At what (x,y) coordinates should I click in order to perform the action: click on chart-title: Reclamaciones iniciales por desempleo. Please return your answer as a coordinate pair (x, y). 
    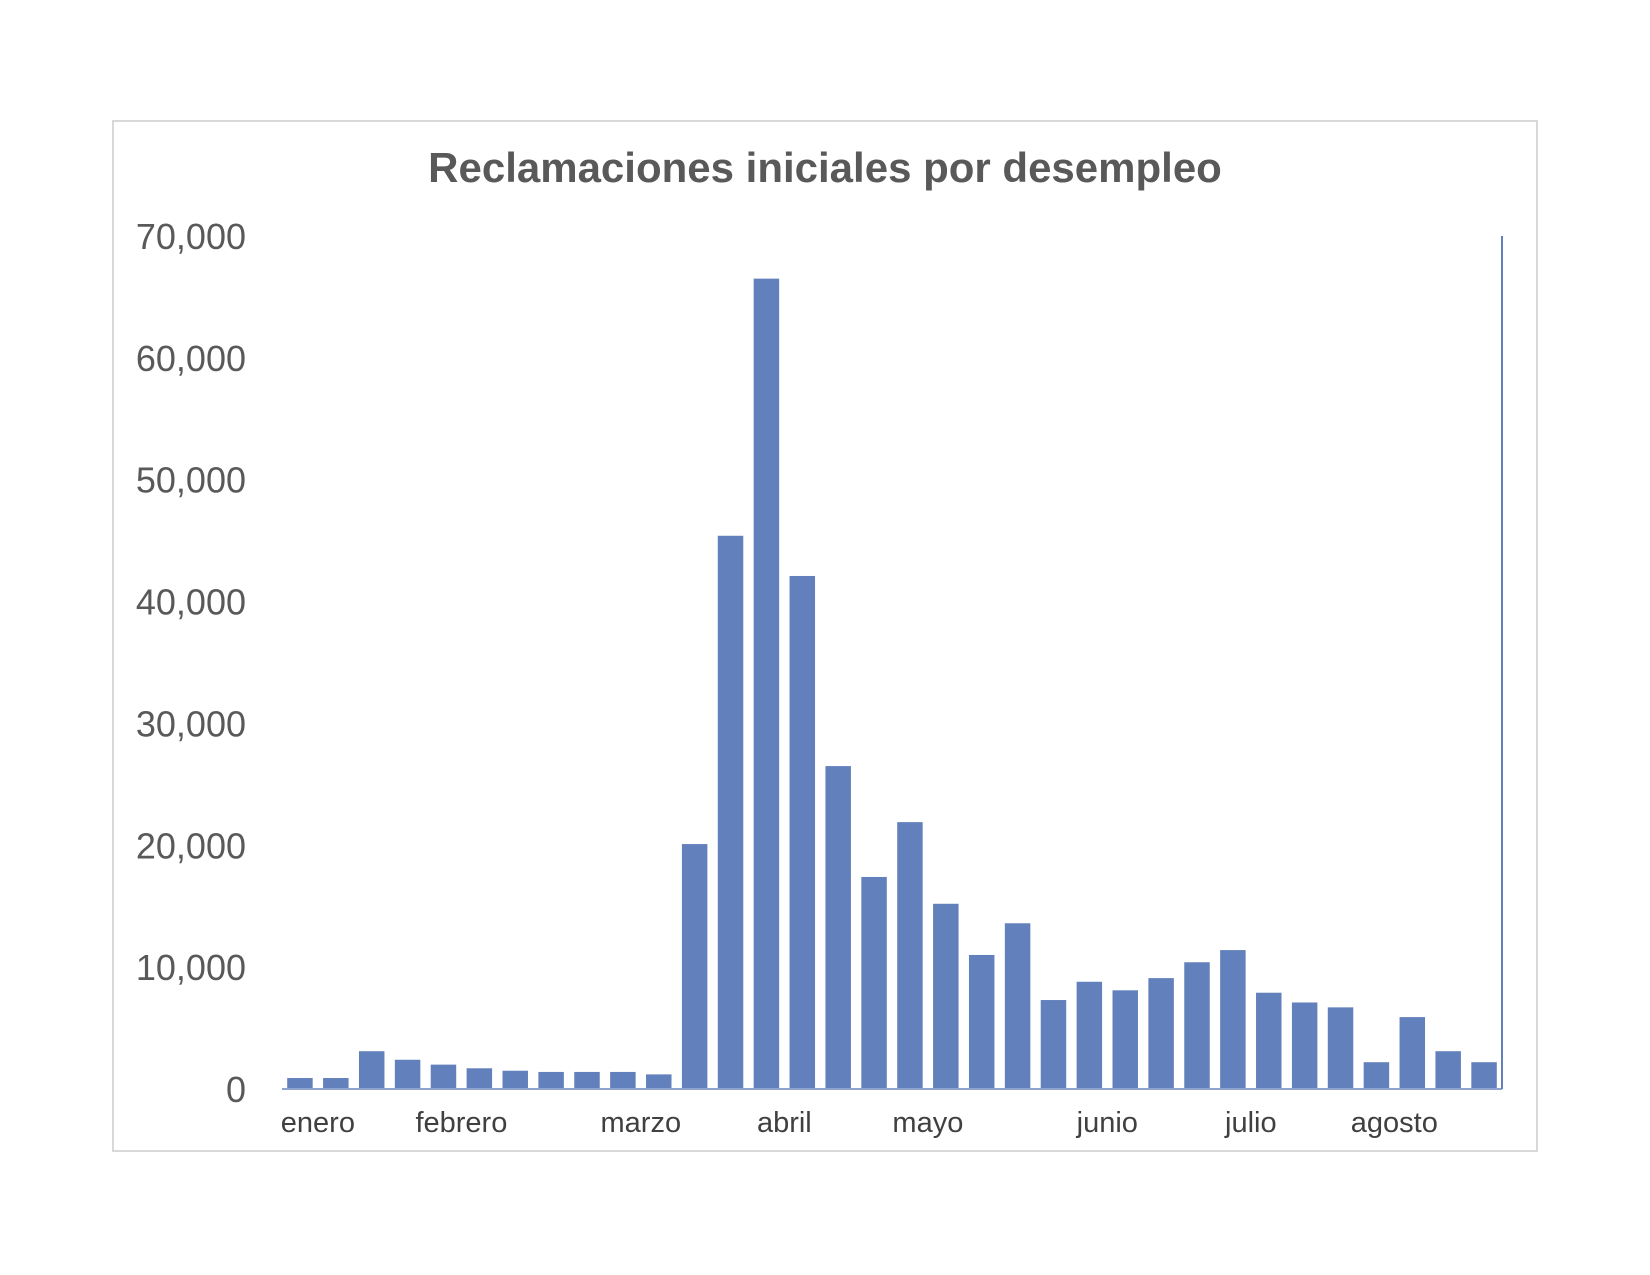
    Looking at the image, I should click on (825, 167).